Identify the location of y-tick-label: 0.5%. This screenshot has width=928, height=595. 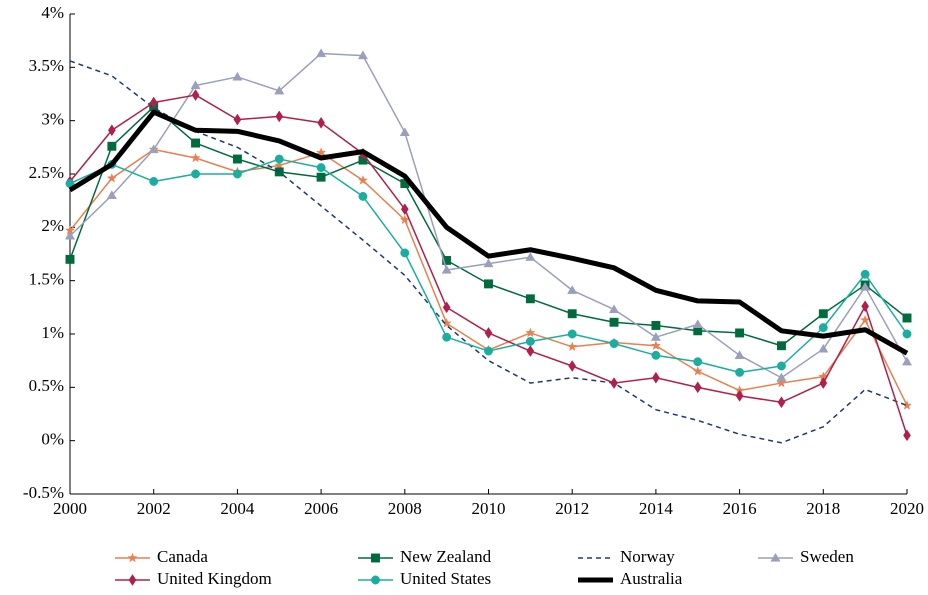
(46, 385).